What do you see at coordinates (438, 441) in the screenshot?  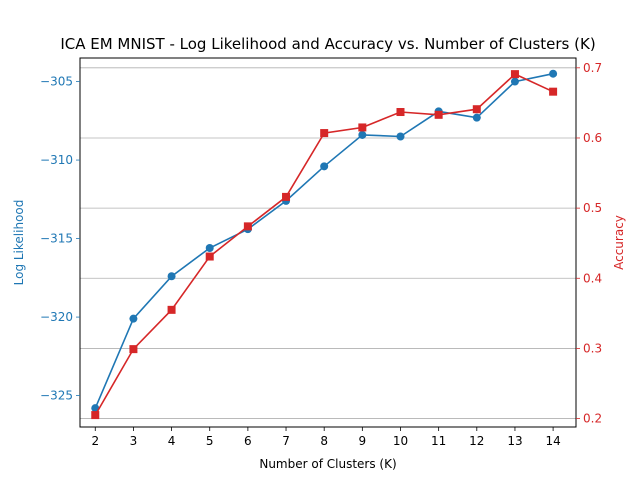 I see `x-tick-label-9: 11` at bounding box center [438, 441].